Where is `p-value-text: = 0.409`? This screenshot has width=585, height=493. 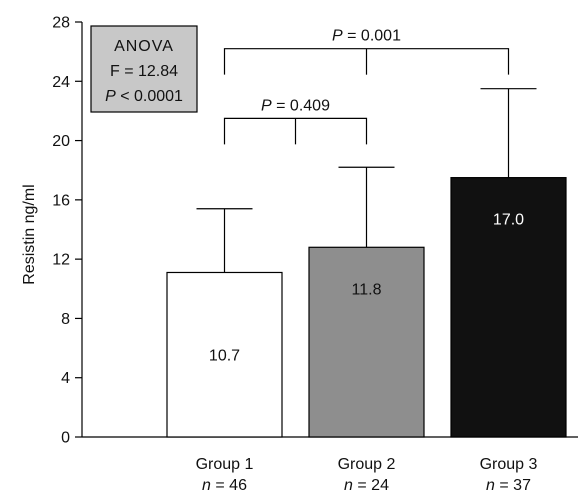 p-value-text: = 0.409 is located at coordinates (301, 105).